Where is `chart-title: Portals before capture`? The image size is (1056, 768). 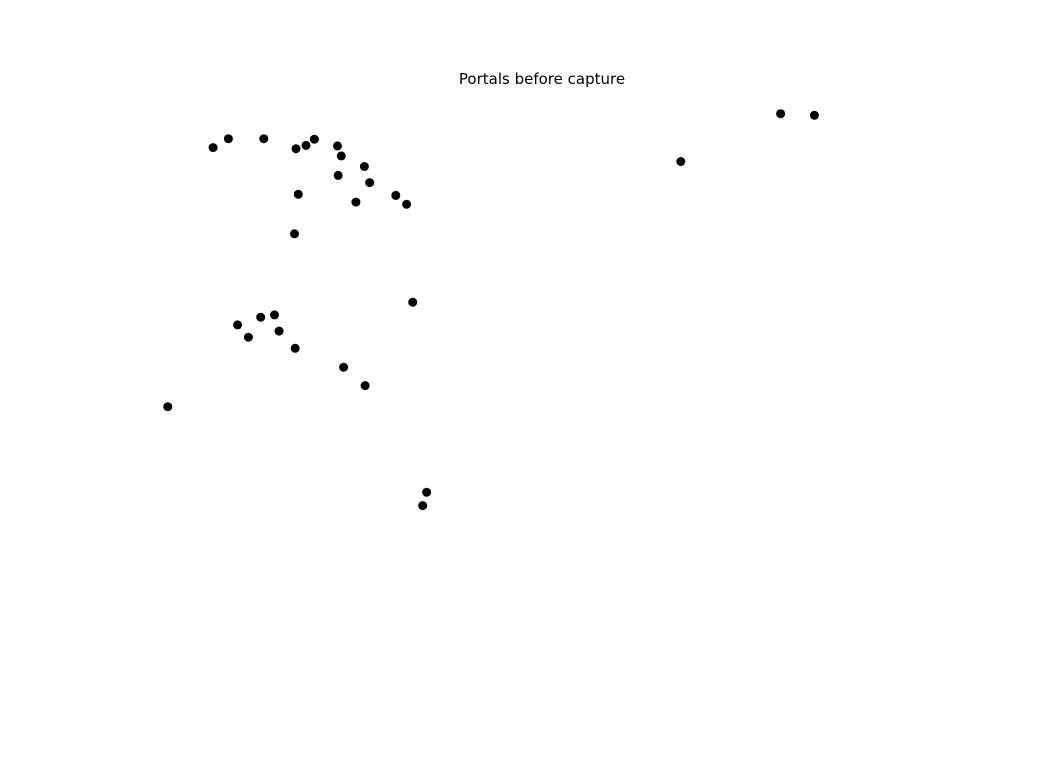
chart-title: Portals before capture is located at coordinates (542, 79).